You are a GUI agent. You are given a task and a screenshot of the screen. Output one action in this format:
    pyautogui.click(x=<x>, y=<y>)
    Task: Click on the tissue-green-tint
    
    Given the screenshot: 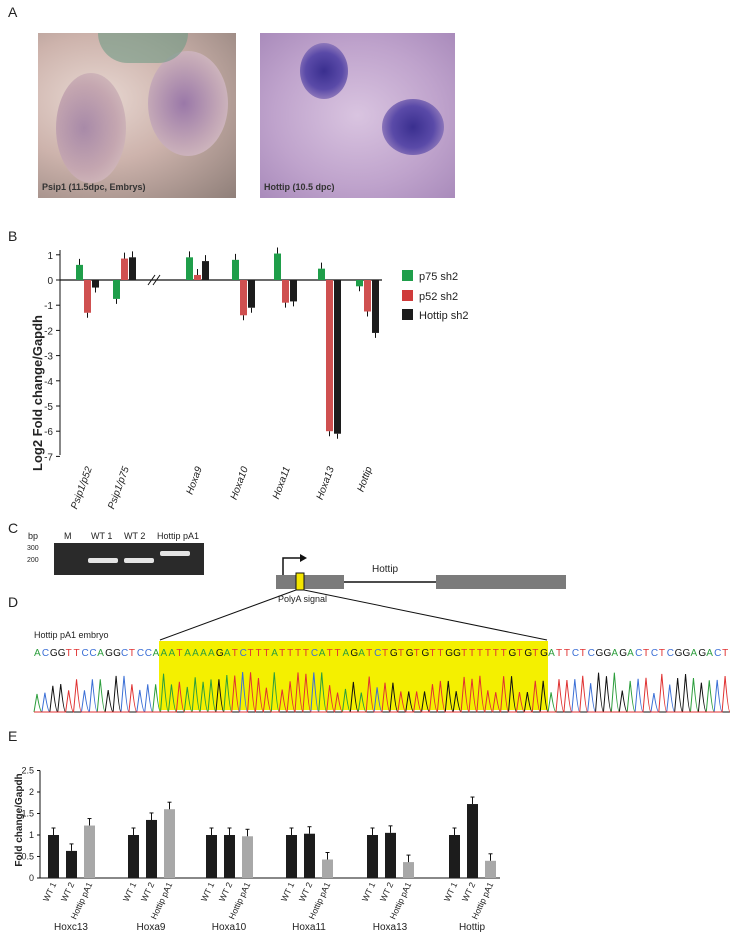 What is the action you would take?
    pyautogui.click(x=143, y=48)
    